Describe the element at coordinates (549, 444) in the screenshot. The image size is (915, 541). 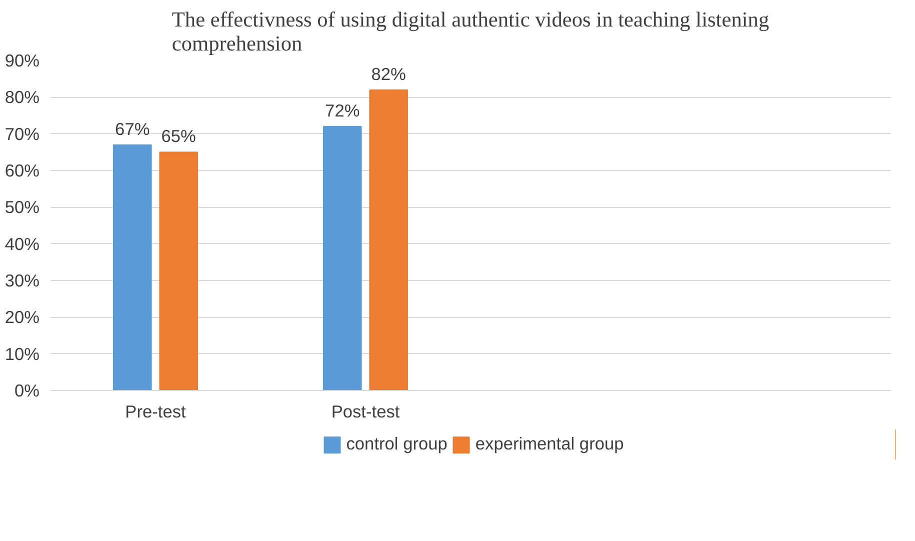
I see `legend-label: experimental group` at that location.